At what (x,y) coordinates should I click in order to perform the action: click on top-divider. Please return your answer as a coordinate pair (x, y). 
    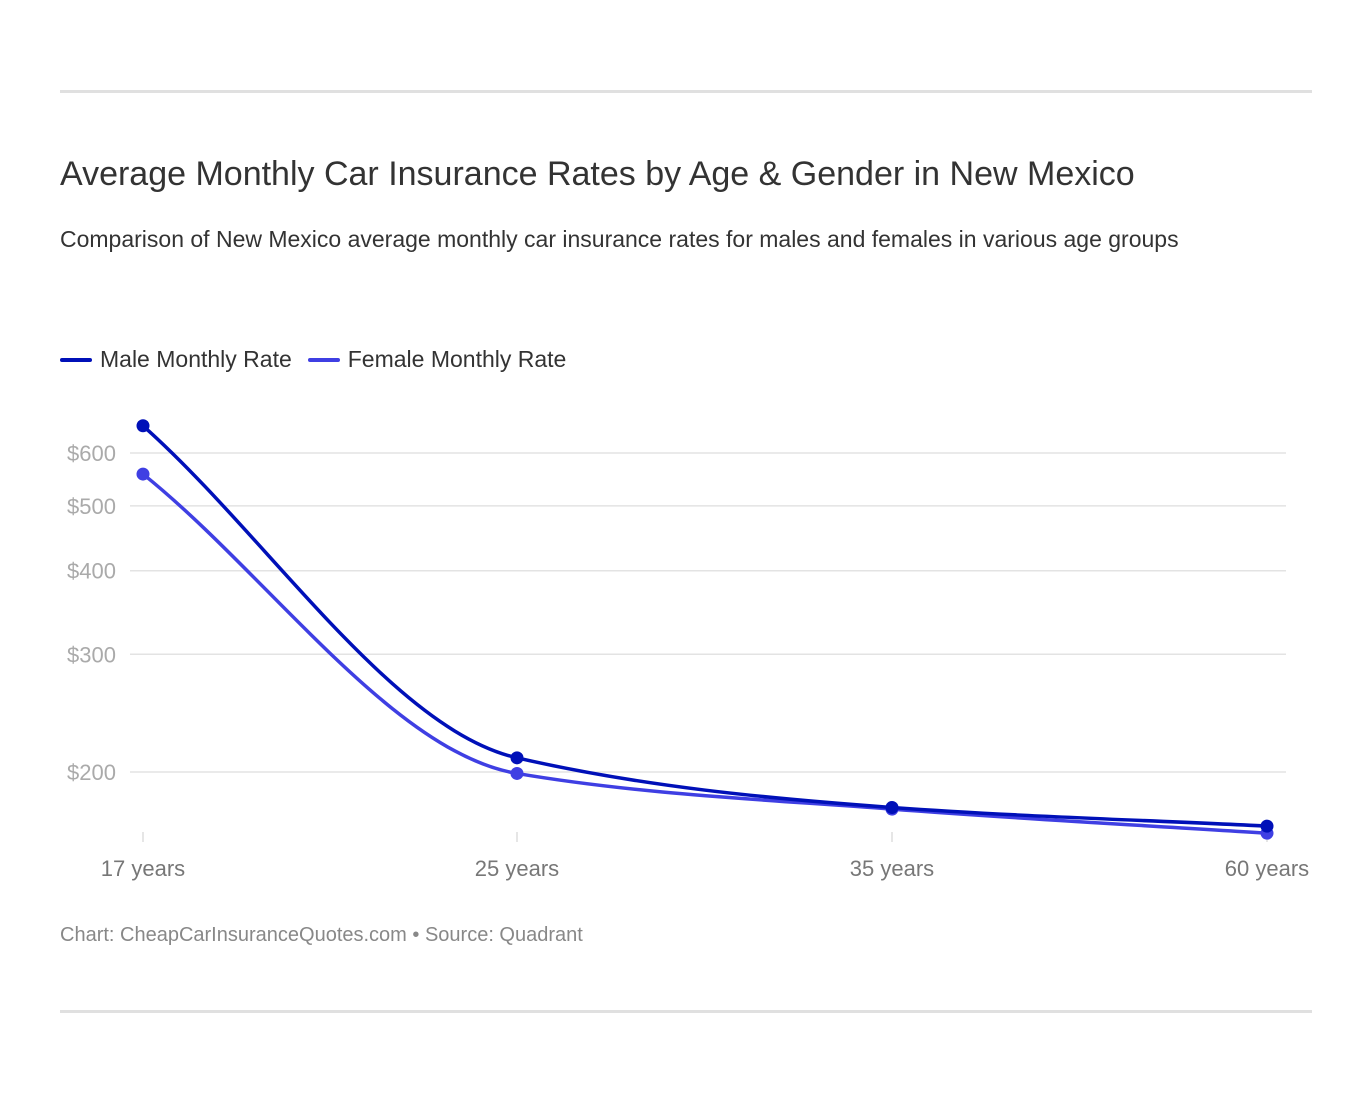
    Looking at the image, I should click on (686, 91).